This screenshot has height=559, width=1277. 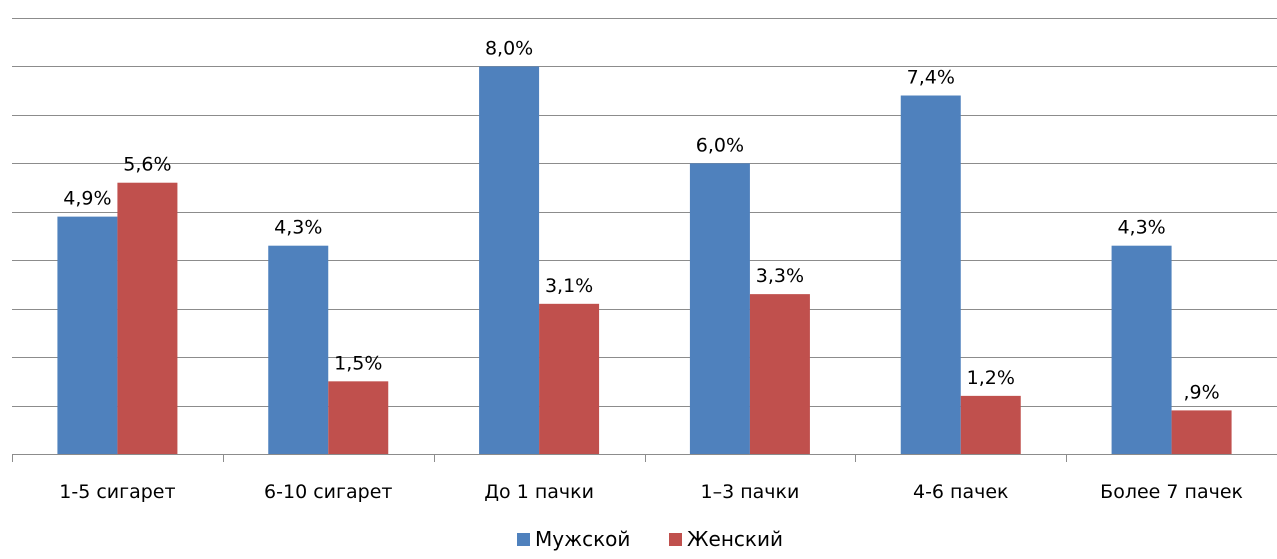 I want to click on legend-label: Мужской, so click(x=582, y=539).